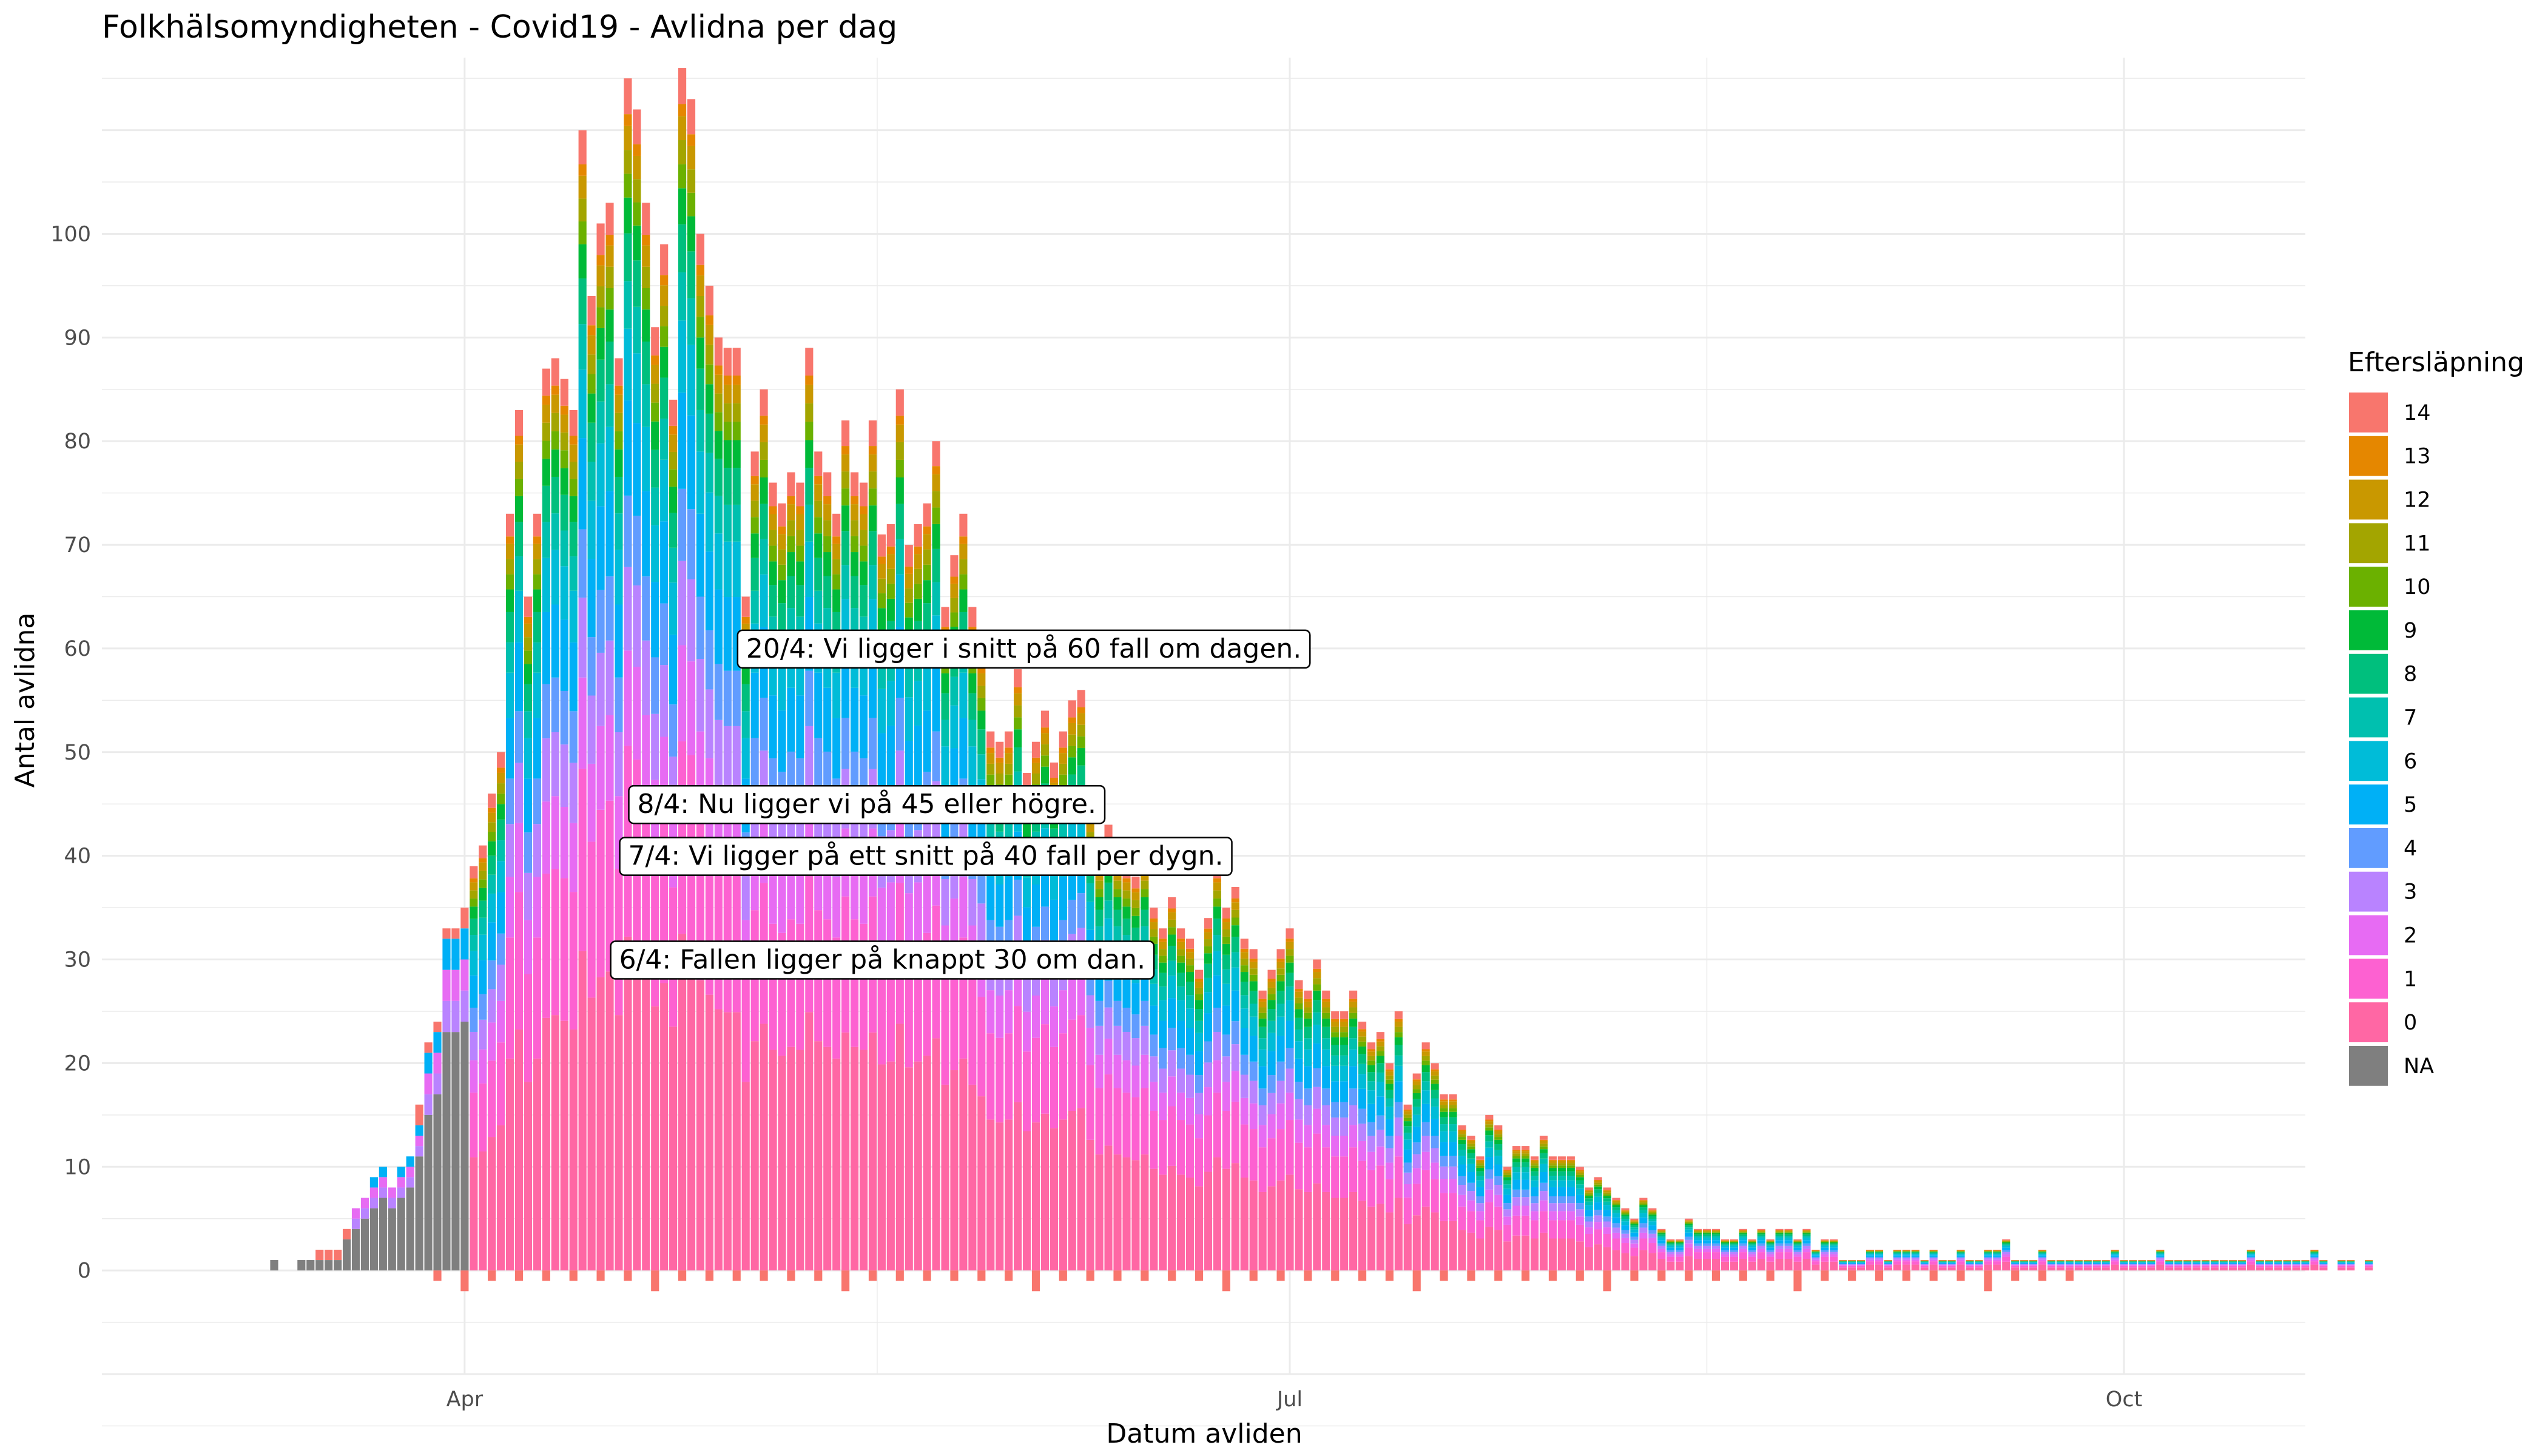 The image size is (2548, 1456). I want to click on y-tick-label: 90, so click(77, 338).